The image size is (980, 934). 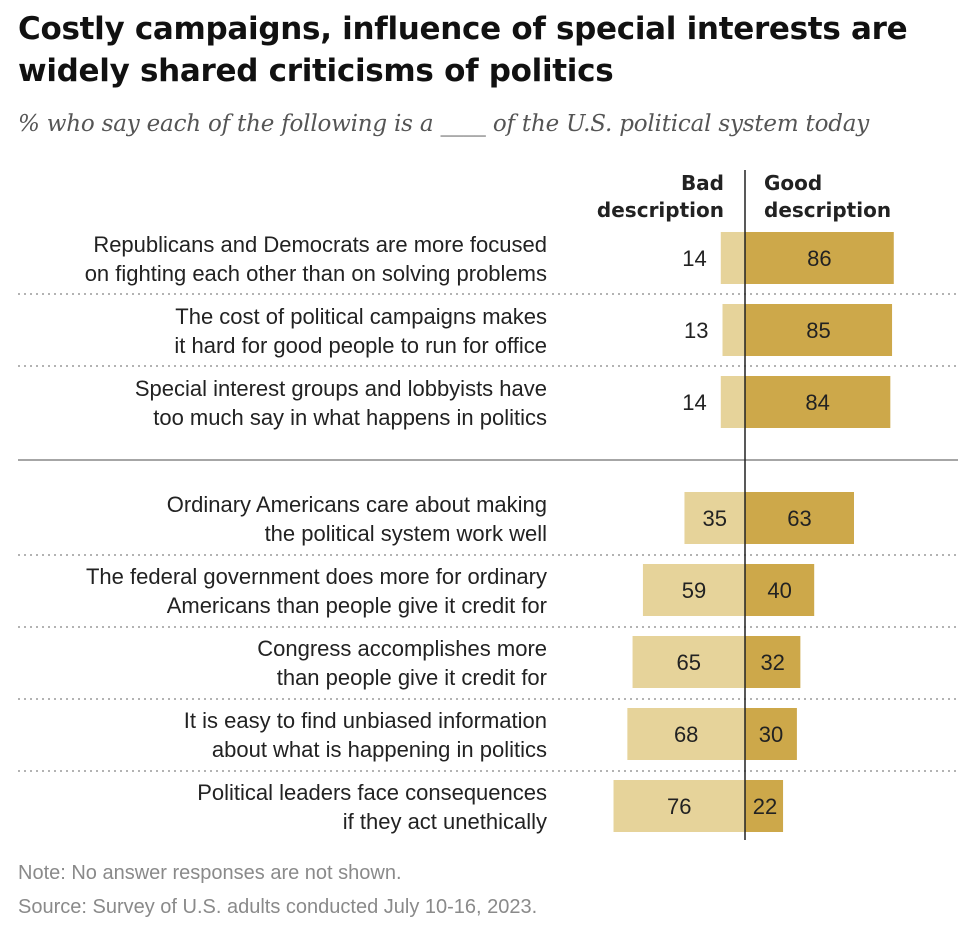 I want to click on bad-column-header: Bad, so click(x=702, y=183).